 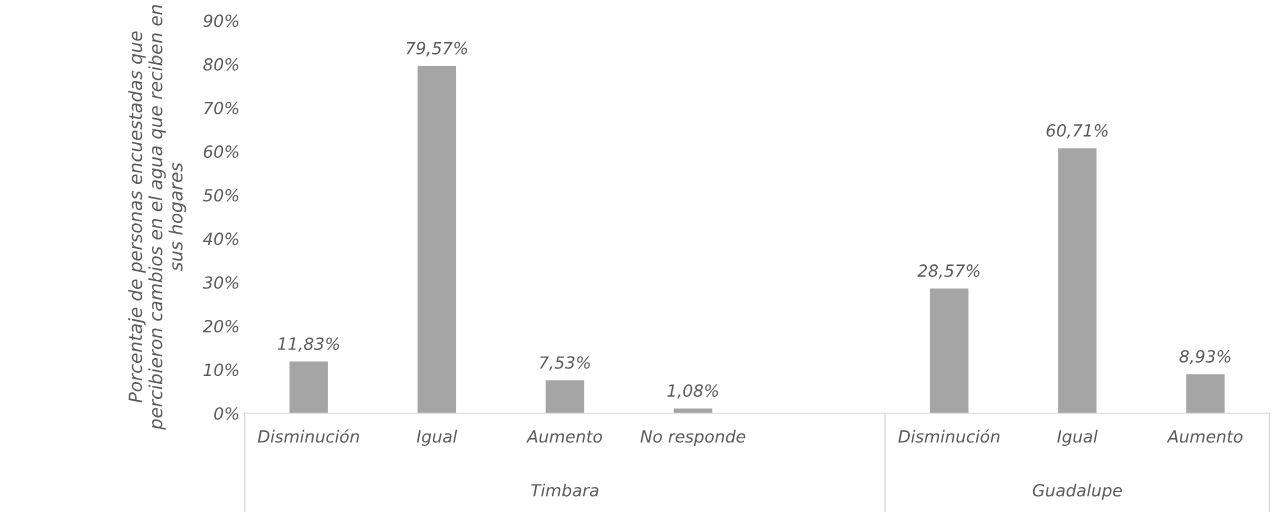 I want to click on data-label: 79,57%, so click(x=437, y=49).